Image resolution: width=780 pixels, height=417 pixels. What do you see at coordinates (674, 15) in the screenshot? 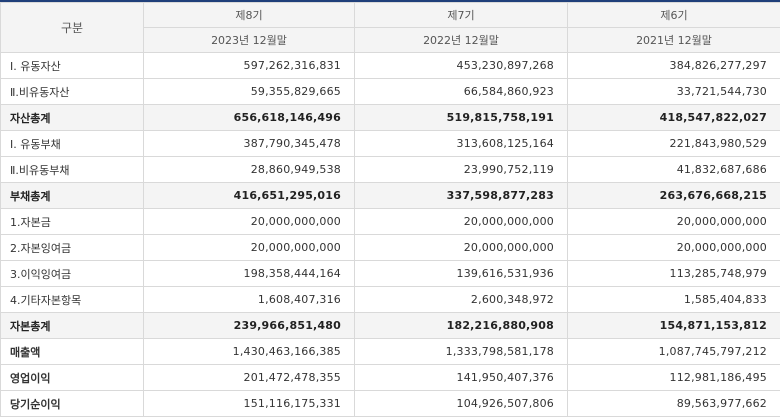
I see `header-period-6: 제6기` at bounding box center [674, 15].